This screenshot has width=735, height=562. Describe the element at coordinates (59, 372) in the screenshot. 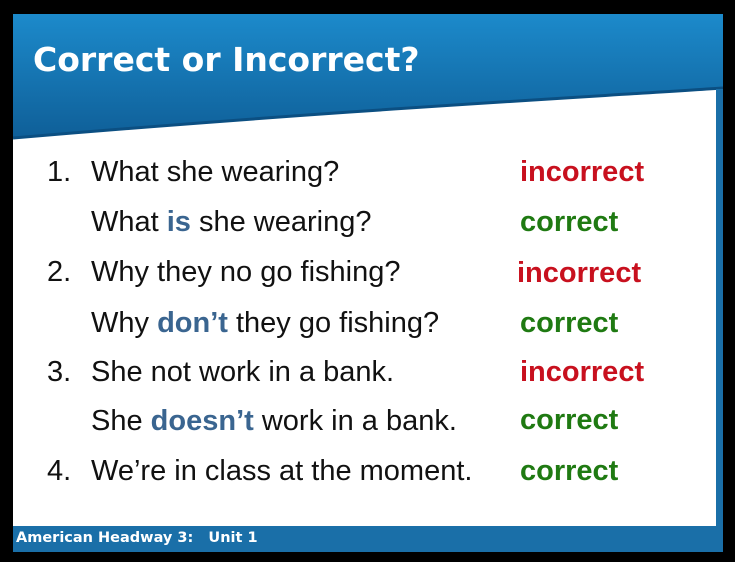

I see `item-number: 3.` at that location.